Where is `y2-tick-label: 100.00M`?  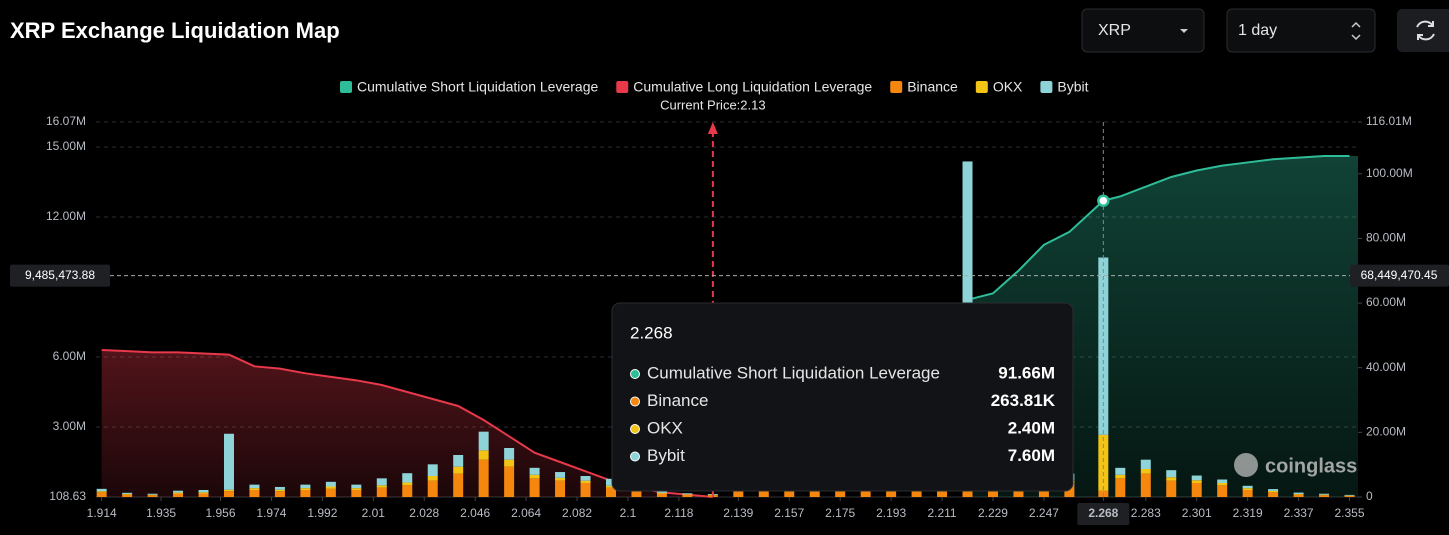
y2-tick-label: 100.00M is located at coordinates (1389, 173).